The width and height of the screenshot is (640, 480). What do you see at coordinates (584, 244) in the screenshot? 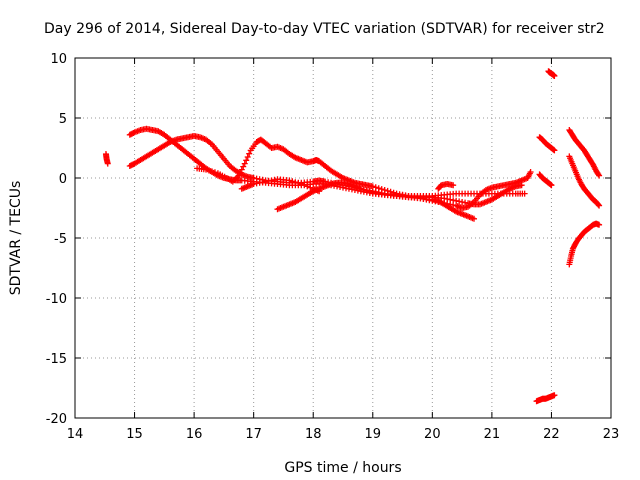
I see `series-arc-n` at bounding box center [584, 244].